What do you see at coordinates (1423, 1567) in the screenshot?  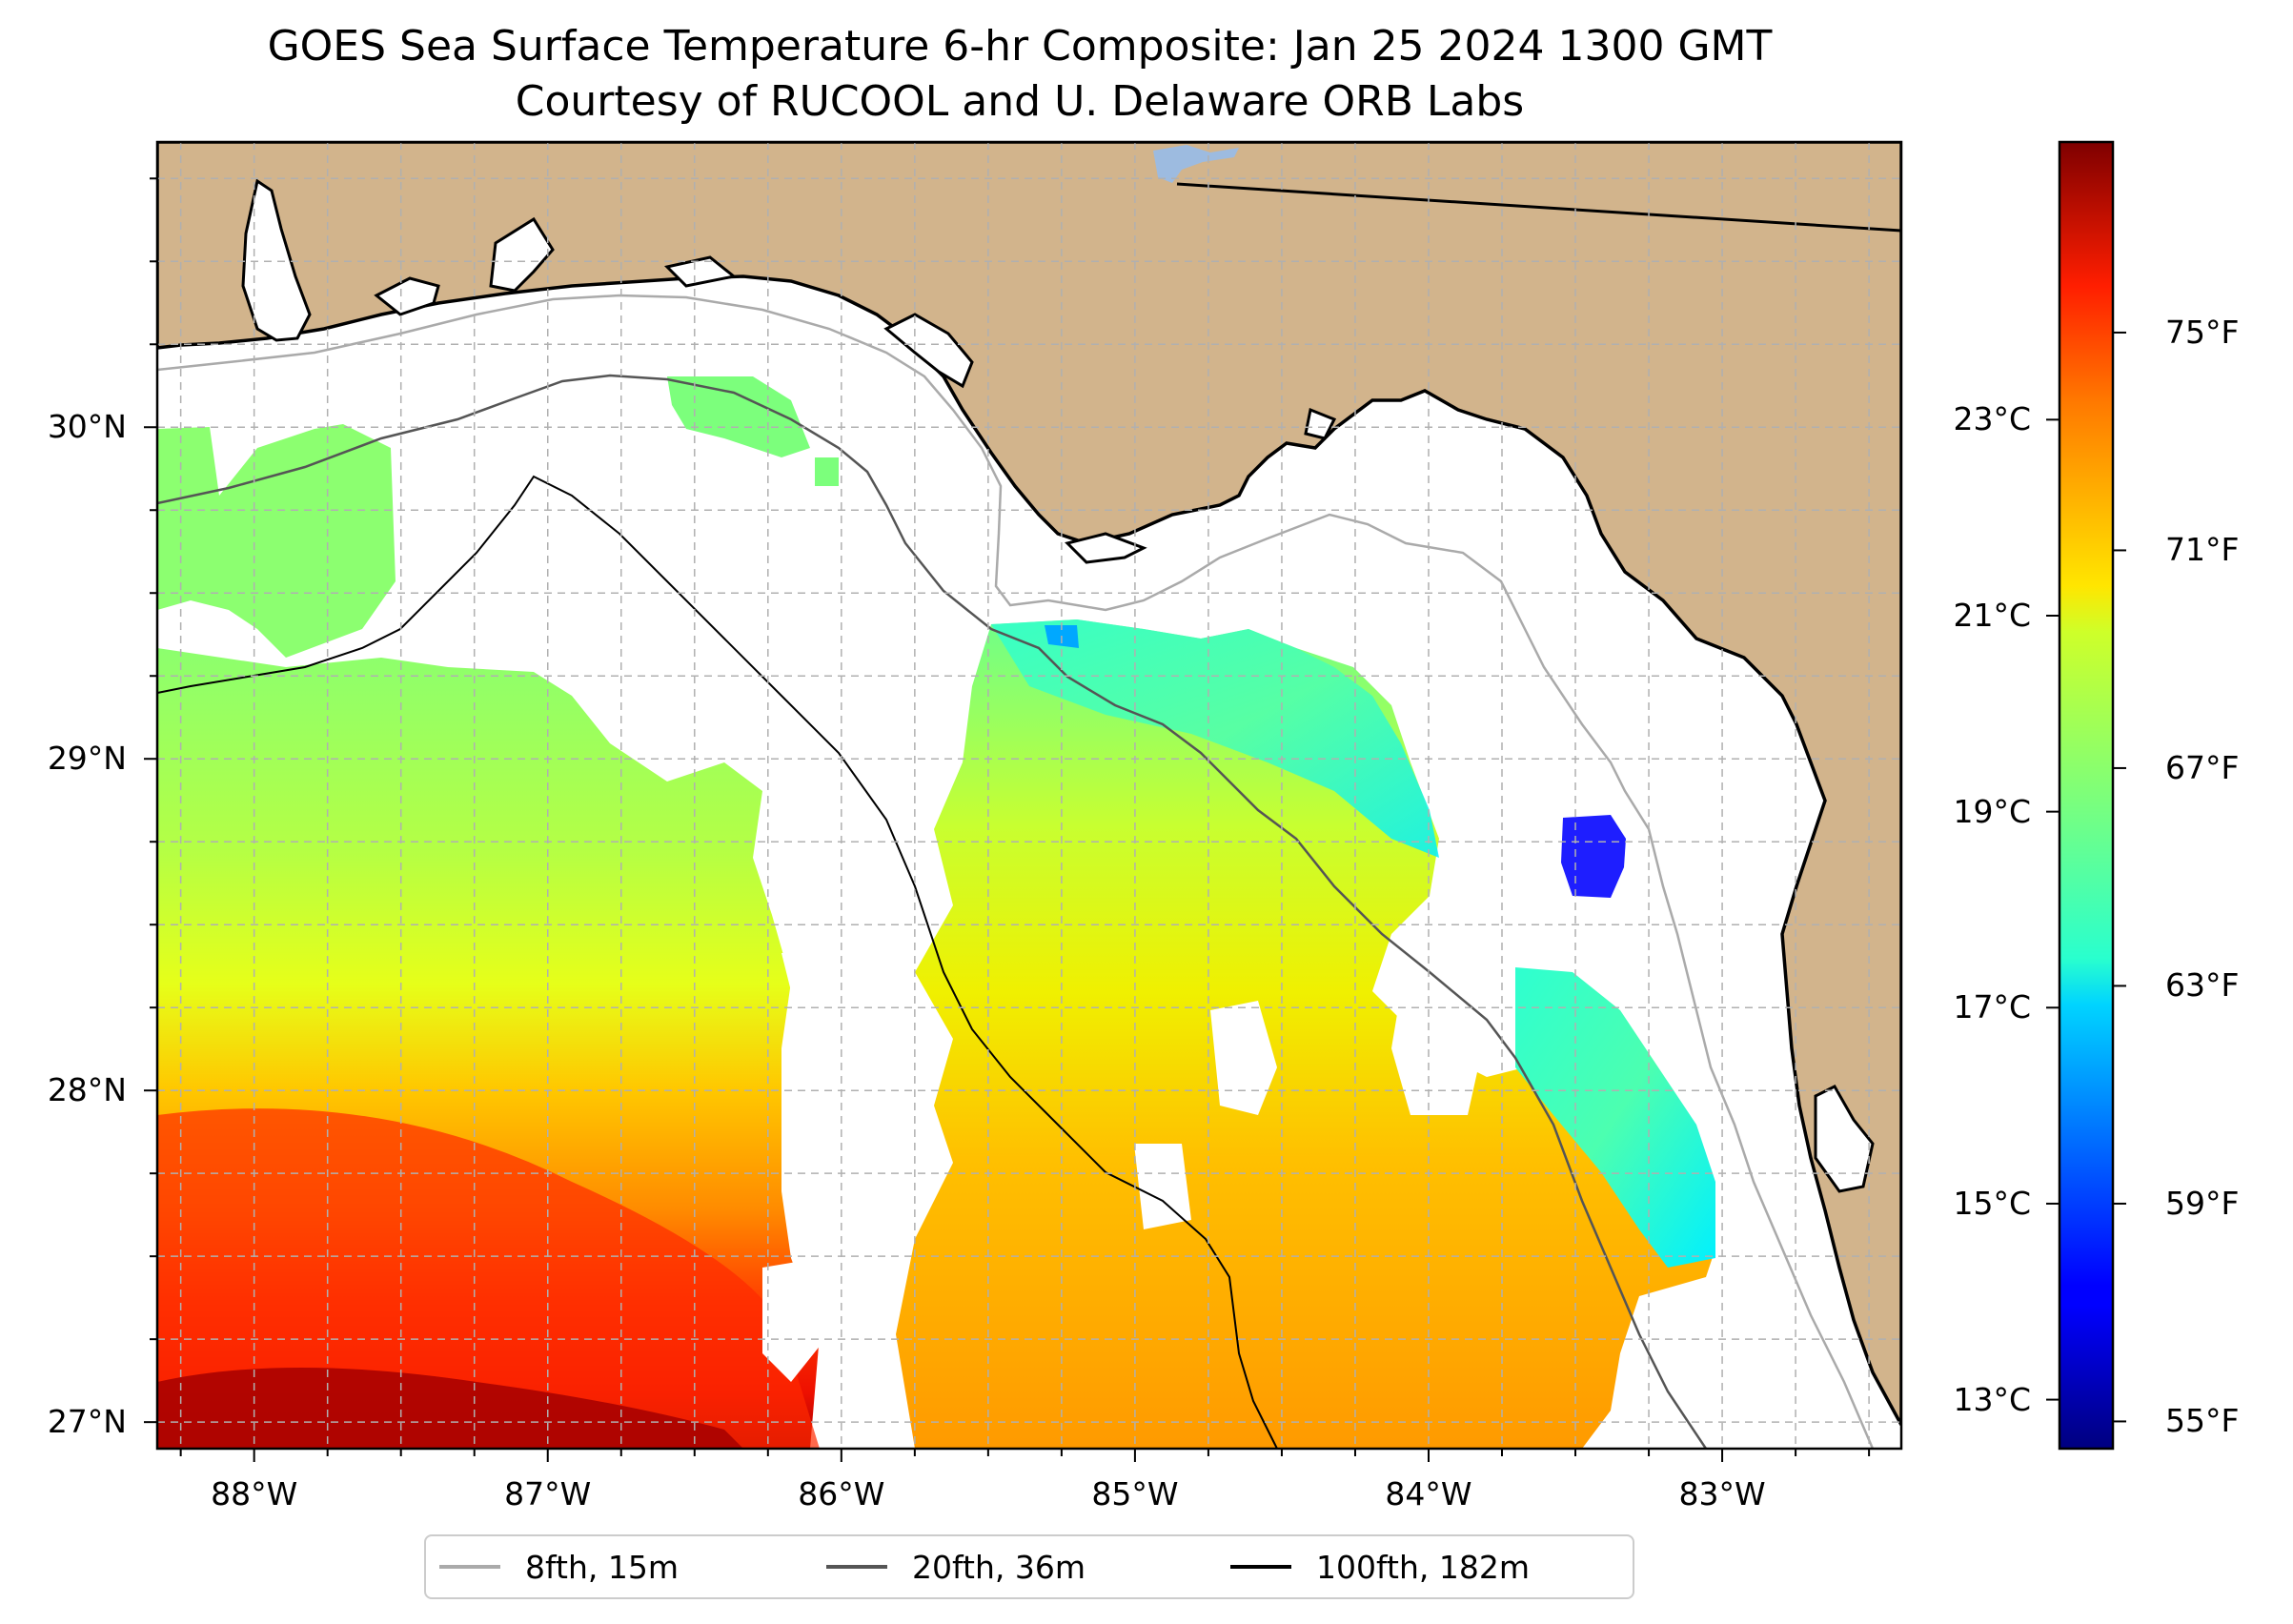 I see `legend-label-100fth: 100fth, 182m` at bounding box center [1423, 1567].